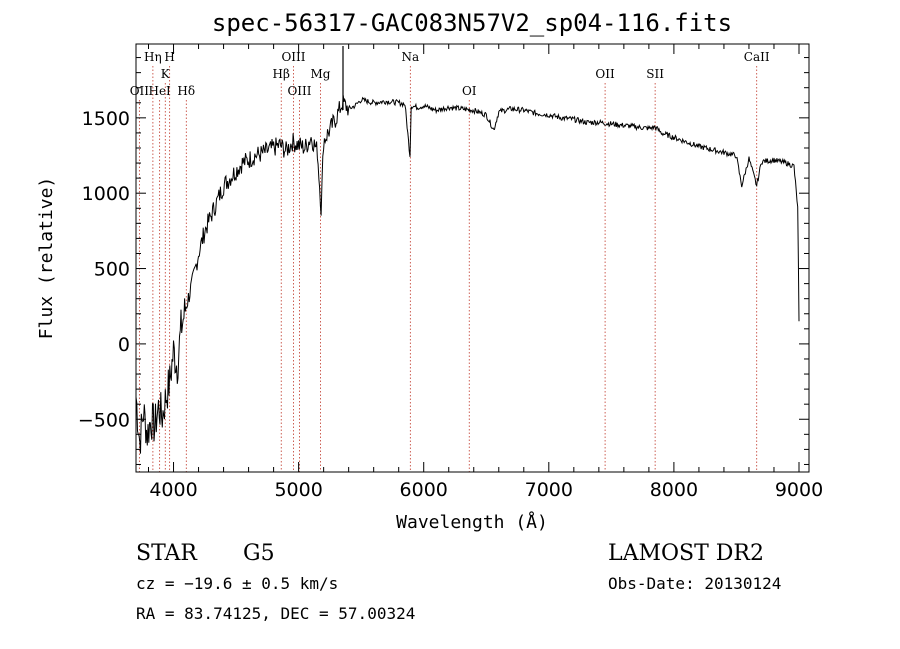 Image resolution: width=900 pixels, height=649 pixels. I want to click on spectral-line-label: Hη, so click(153, 57).